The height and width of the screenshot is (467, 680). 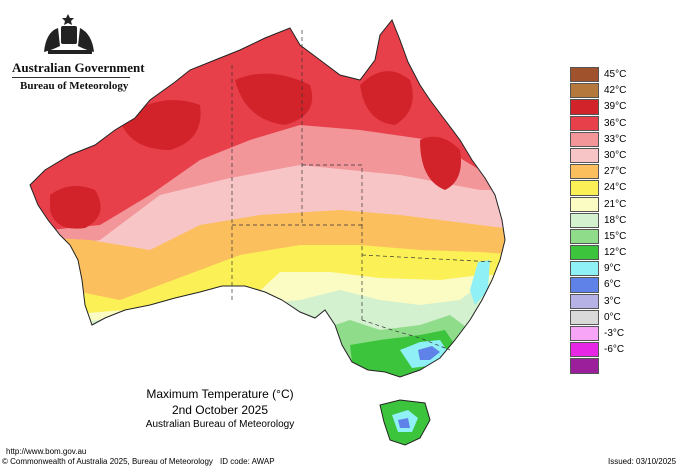 What do you see at coordinates (612, 317) in the screenshot?
I see `legend-label: 0°C` at bounding box center [612, 317].